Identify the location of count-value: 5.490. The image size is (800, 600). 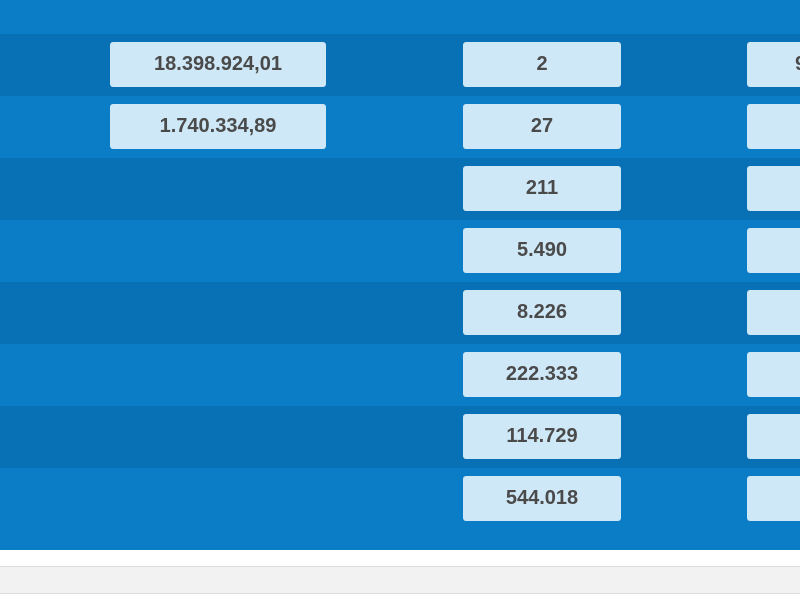
(542, 250).